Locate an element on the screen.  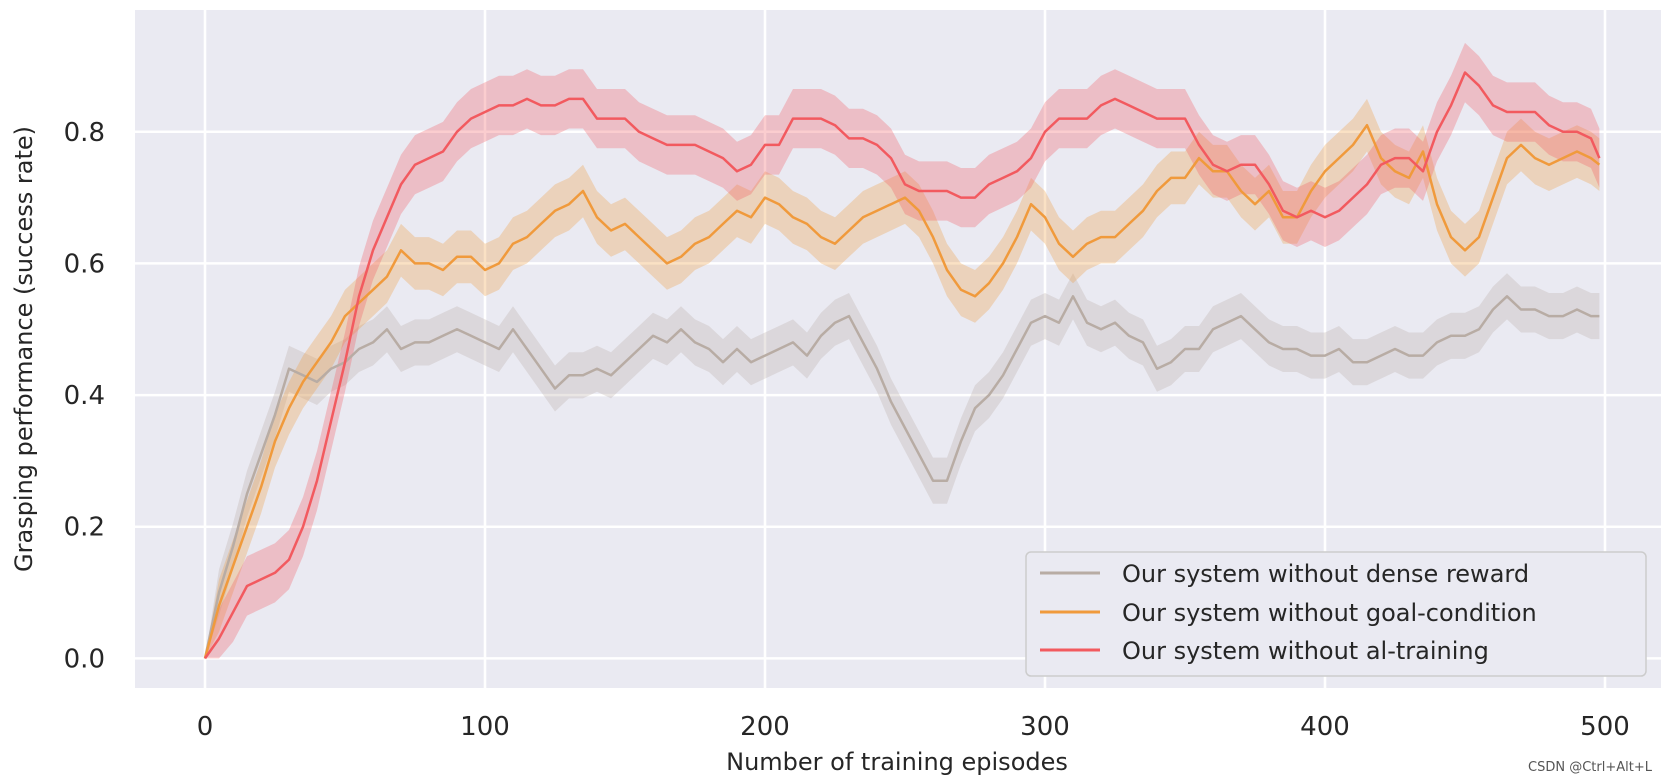
y-tick-label: 0.2 is located at coordinates (84, 528).